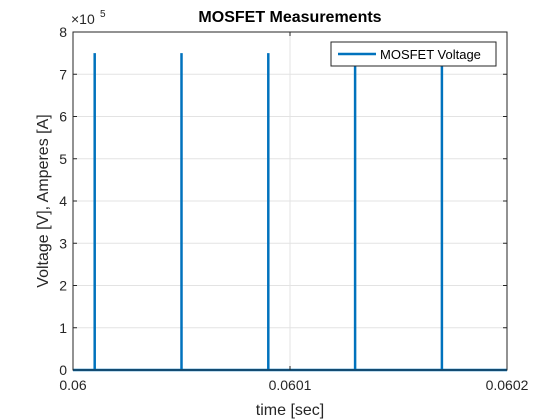 The image size is (560, 420). What do you see at coordinates (63, 328) in the screenshot?
I see `y-tick-label: 1` at bounding box center [63, 328].